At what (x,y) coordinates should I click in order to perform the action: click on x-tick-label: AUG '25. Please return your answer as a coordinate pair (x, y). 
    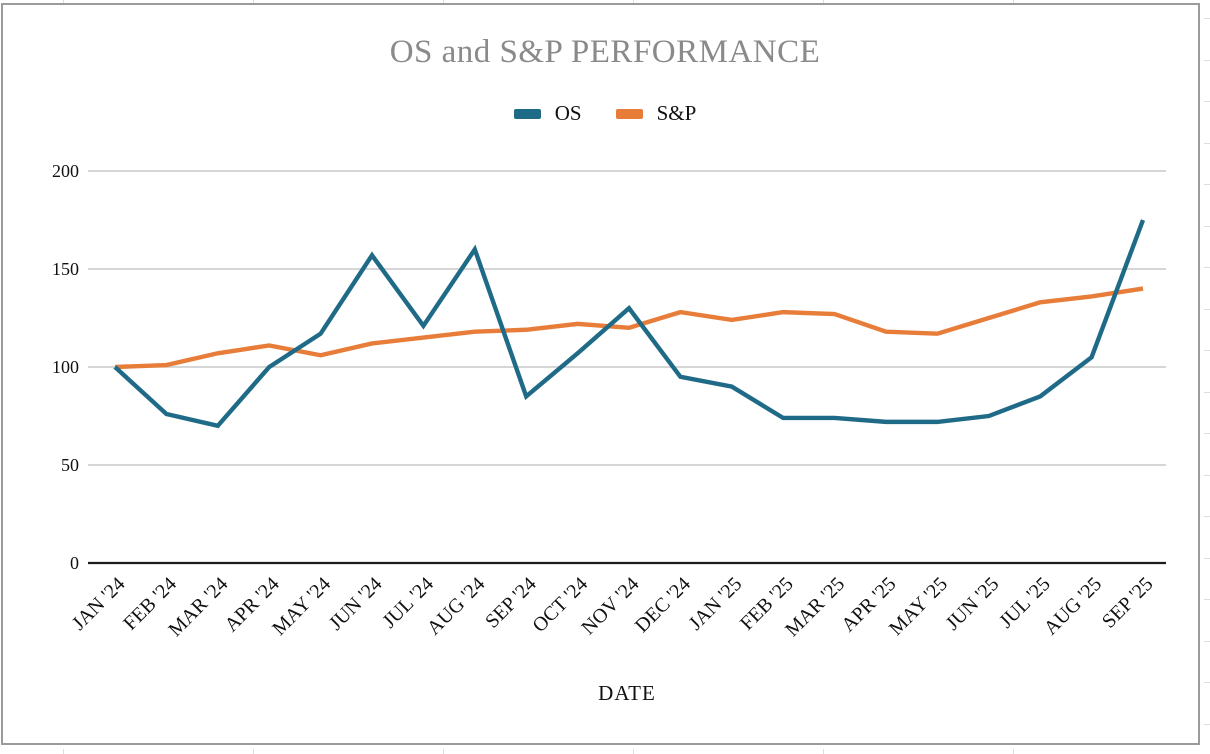
    Looking at the image, I should click on (1073, 606).